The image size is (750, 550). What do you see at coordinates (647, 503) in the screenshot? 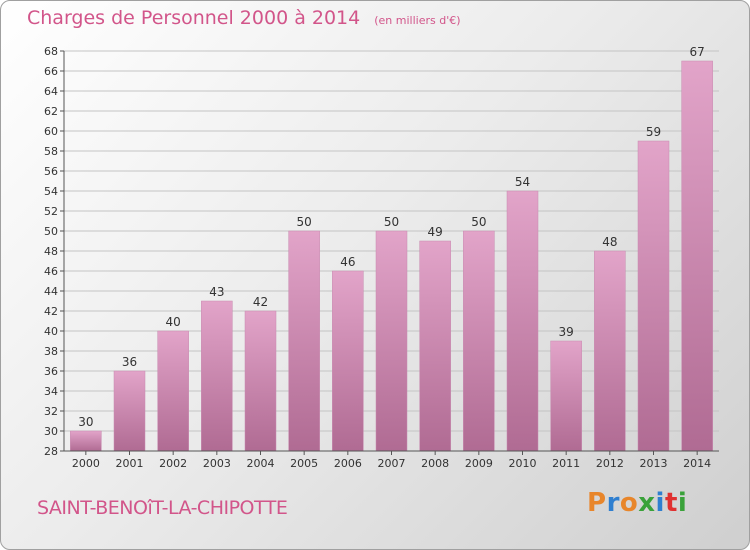
I see `logo-letter: x` at bounding box center [647, 503].